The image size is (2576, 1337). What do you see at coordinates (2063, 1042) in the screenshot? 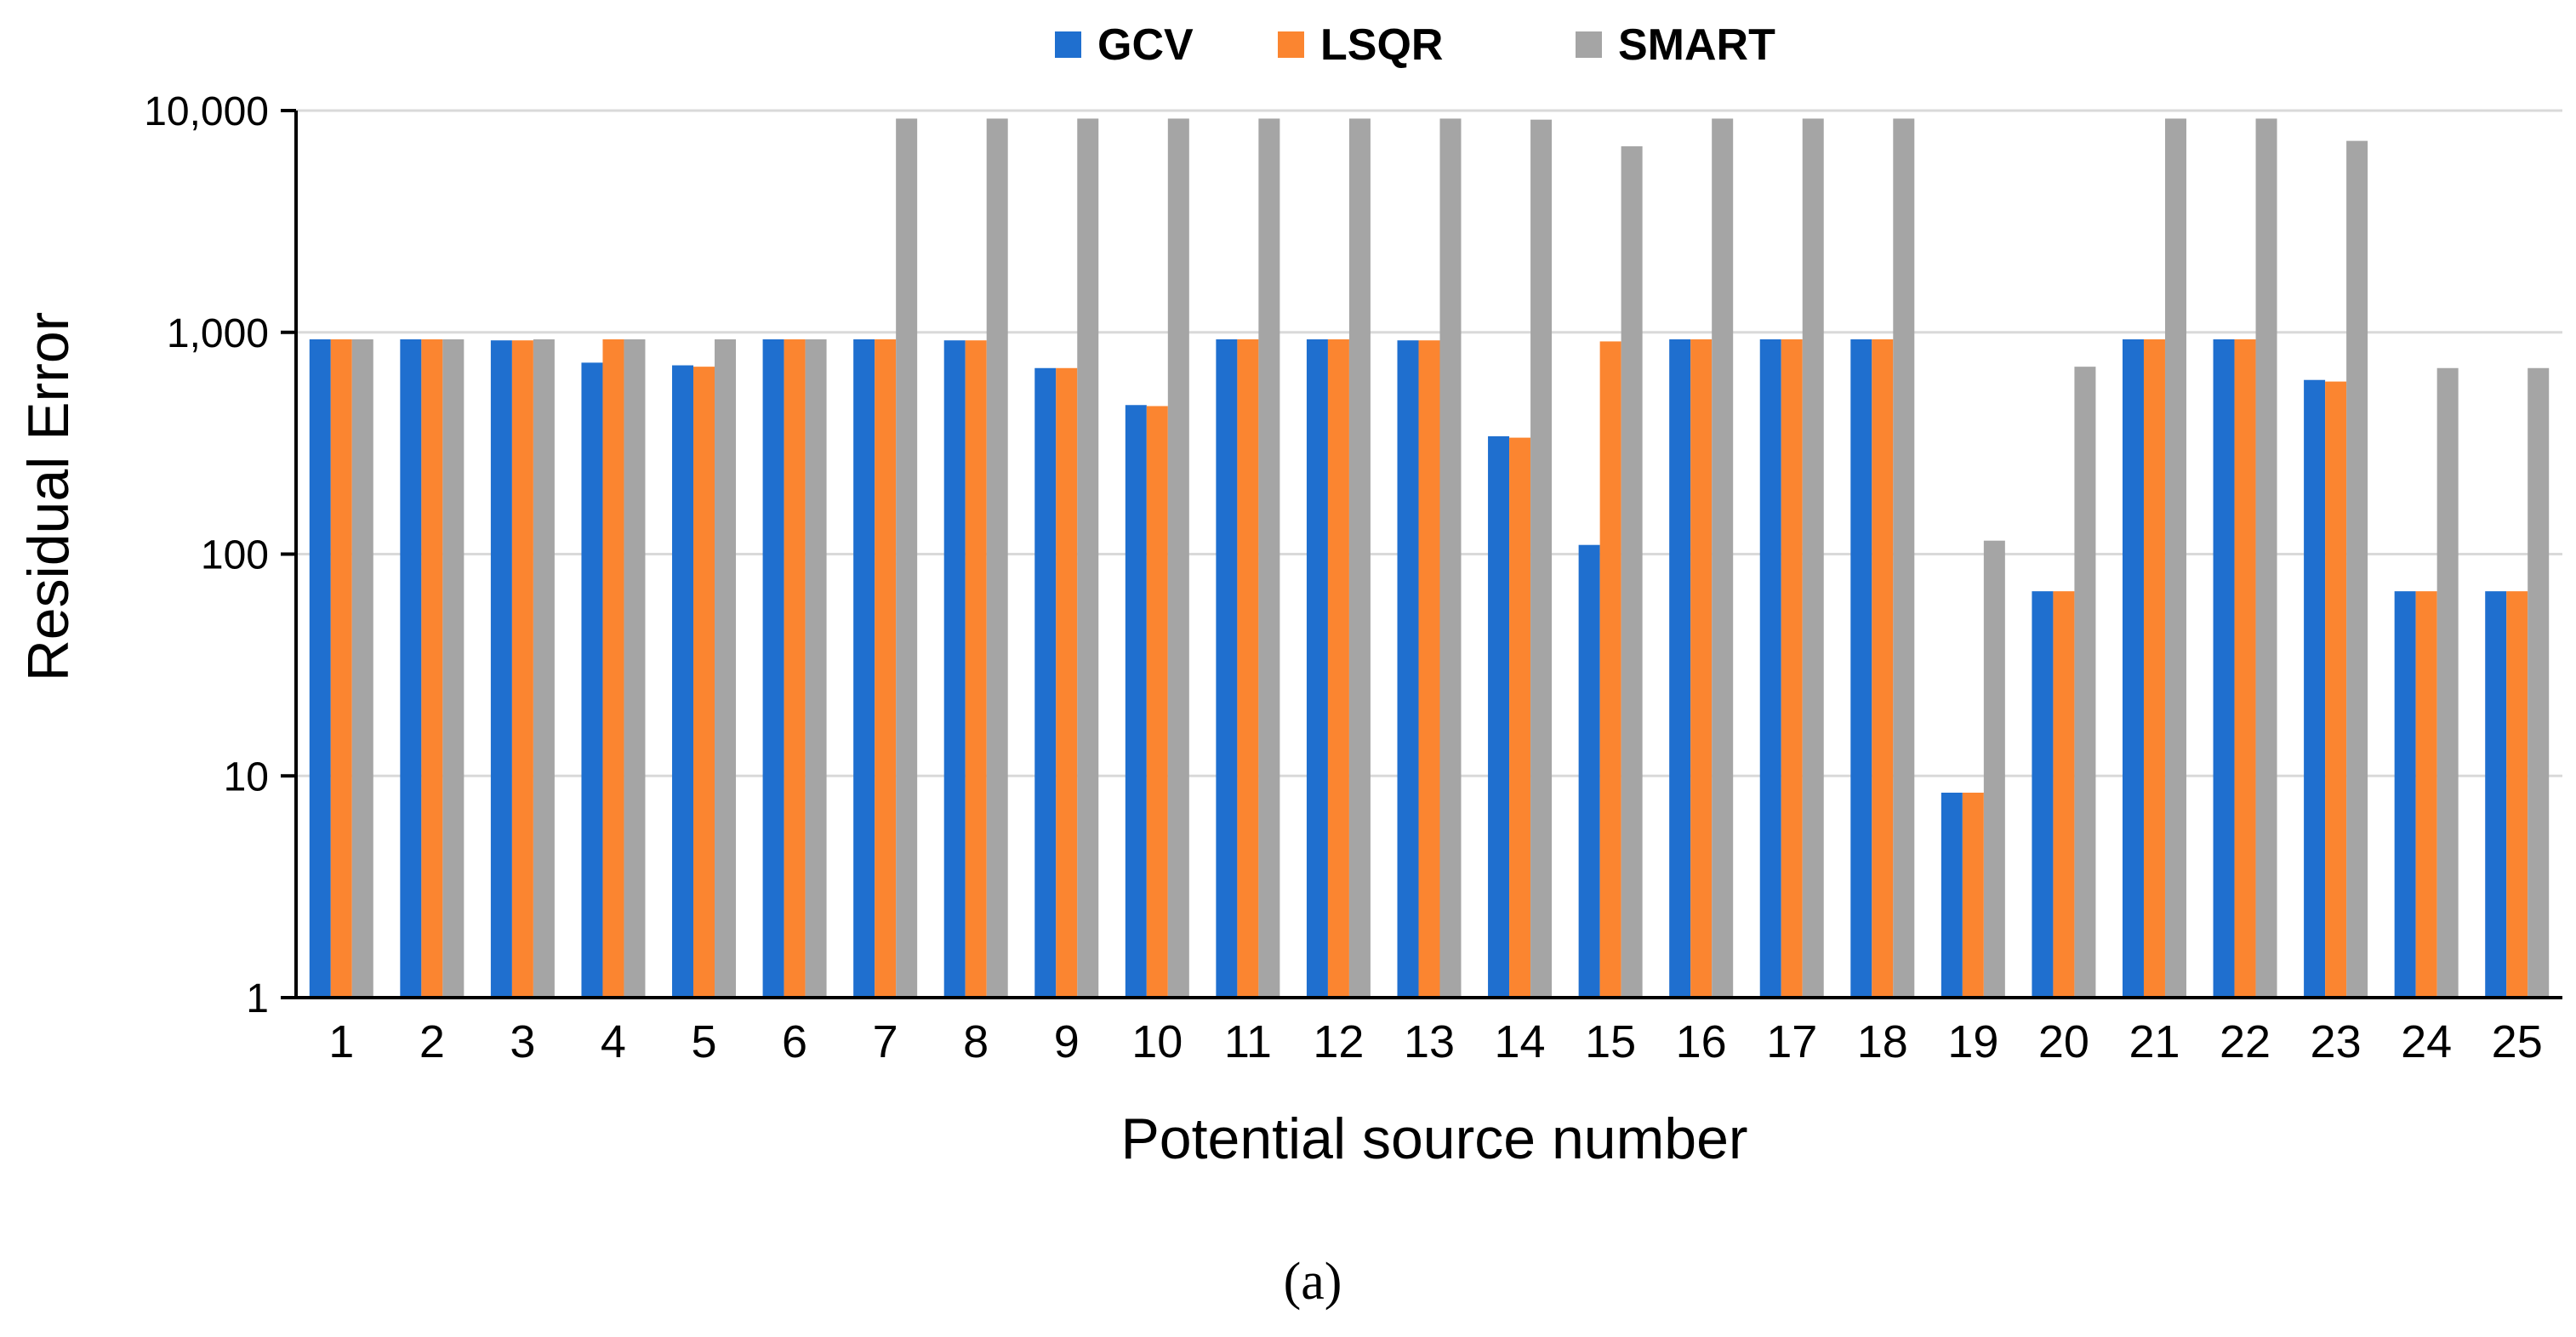
I see `x-tick-label: 20` at bounding box center [2063, 1042].